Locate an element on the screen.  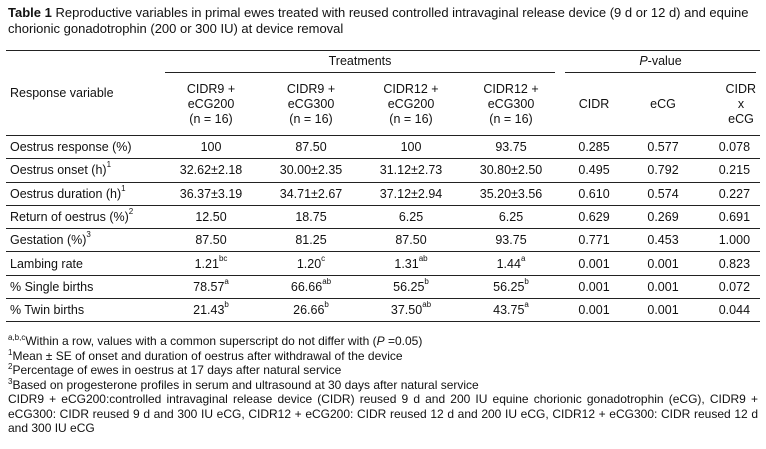
cell-text: 34.71±2.67 is located at coordinates (311, 193).